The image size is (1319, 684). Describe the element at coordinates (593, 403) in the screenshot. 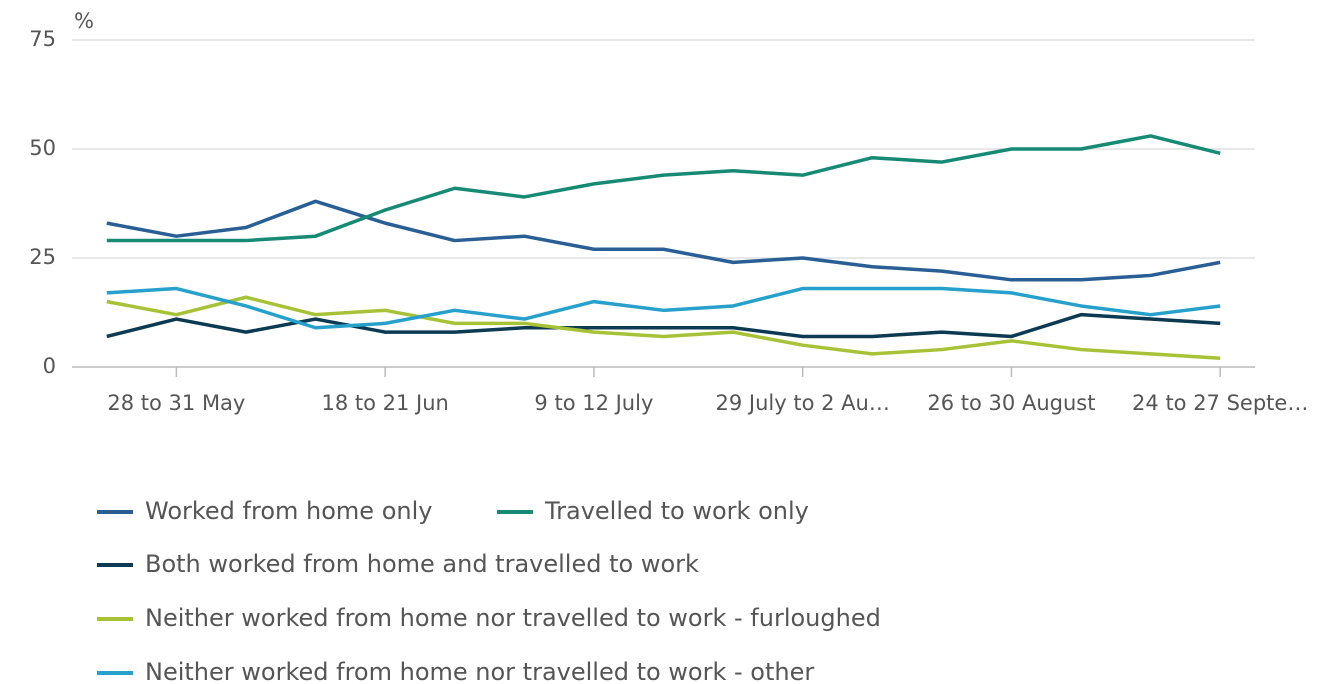

I see `x-tick-label: 9 to 12 July` at that location.